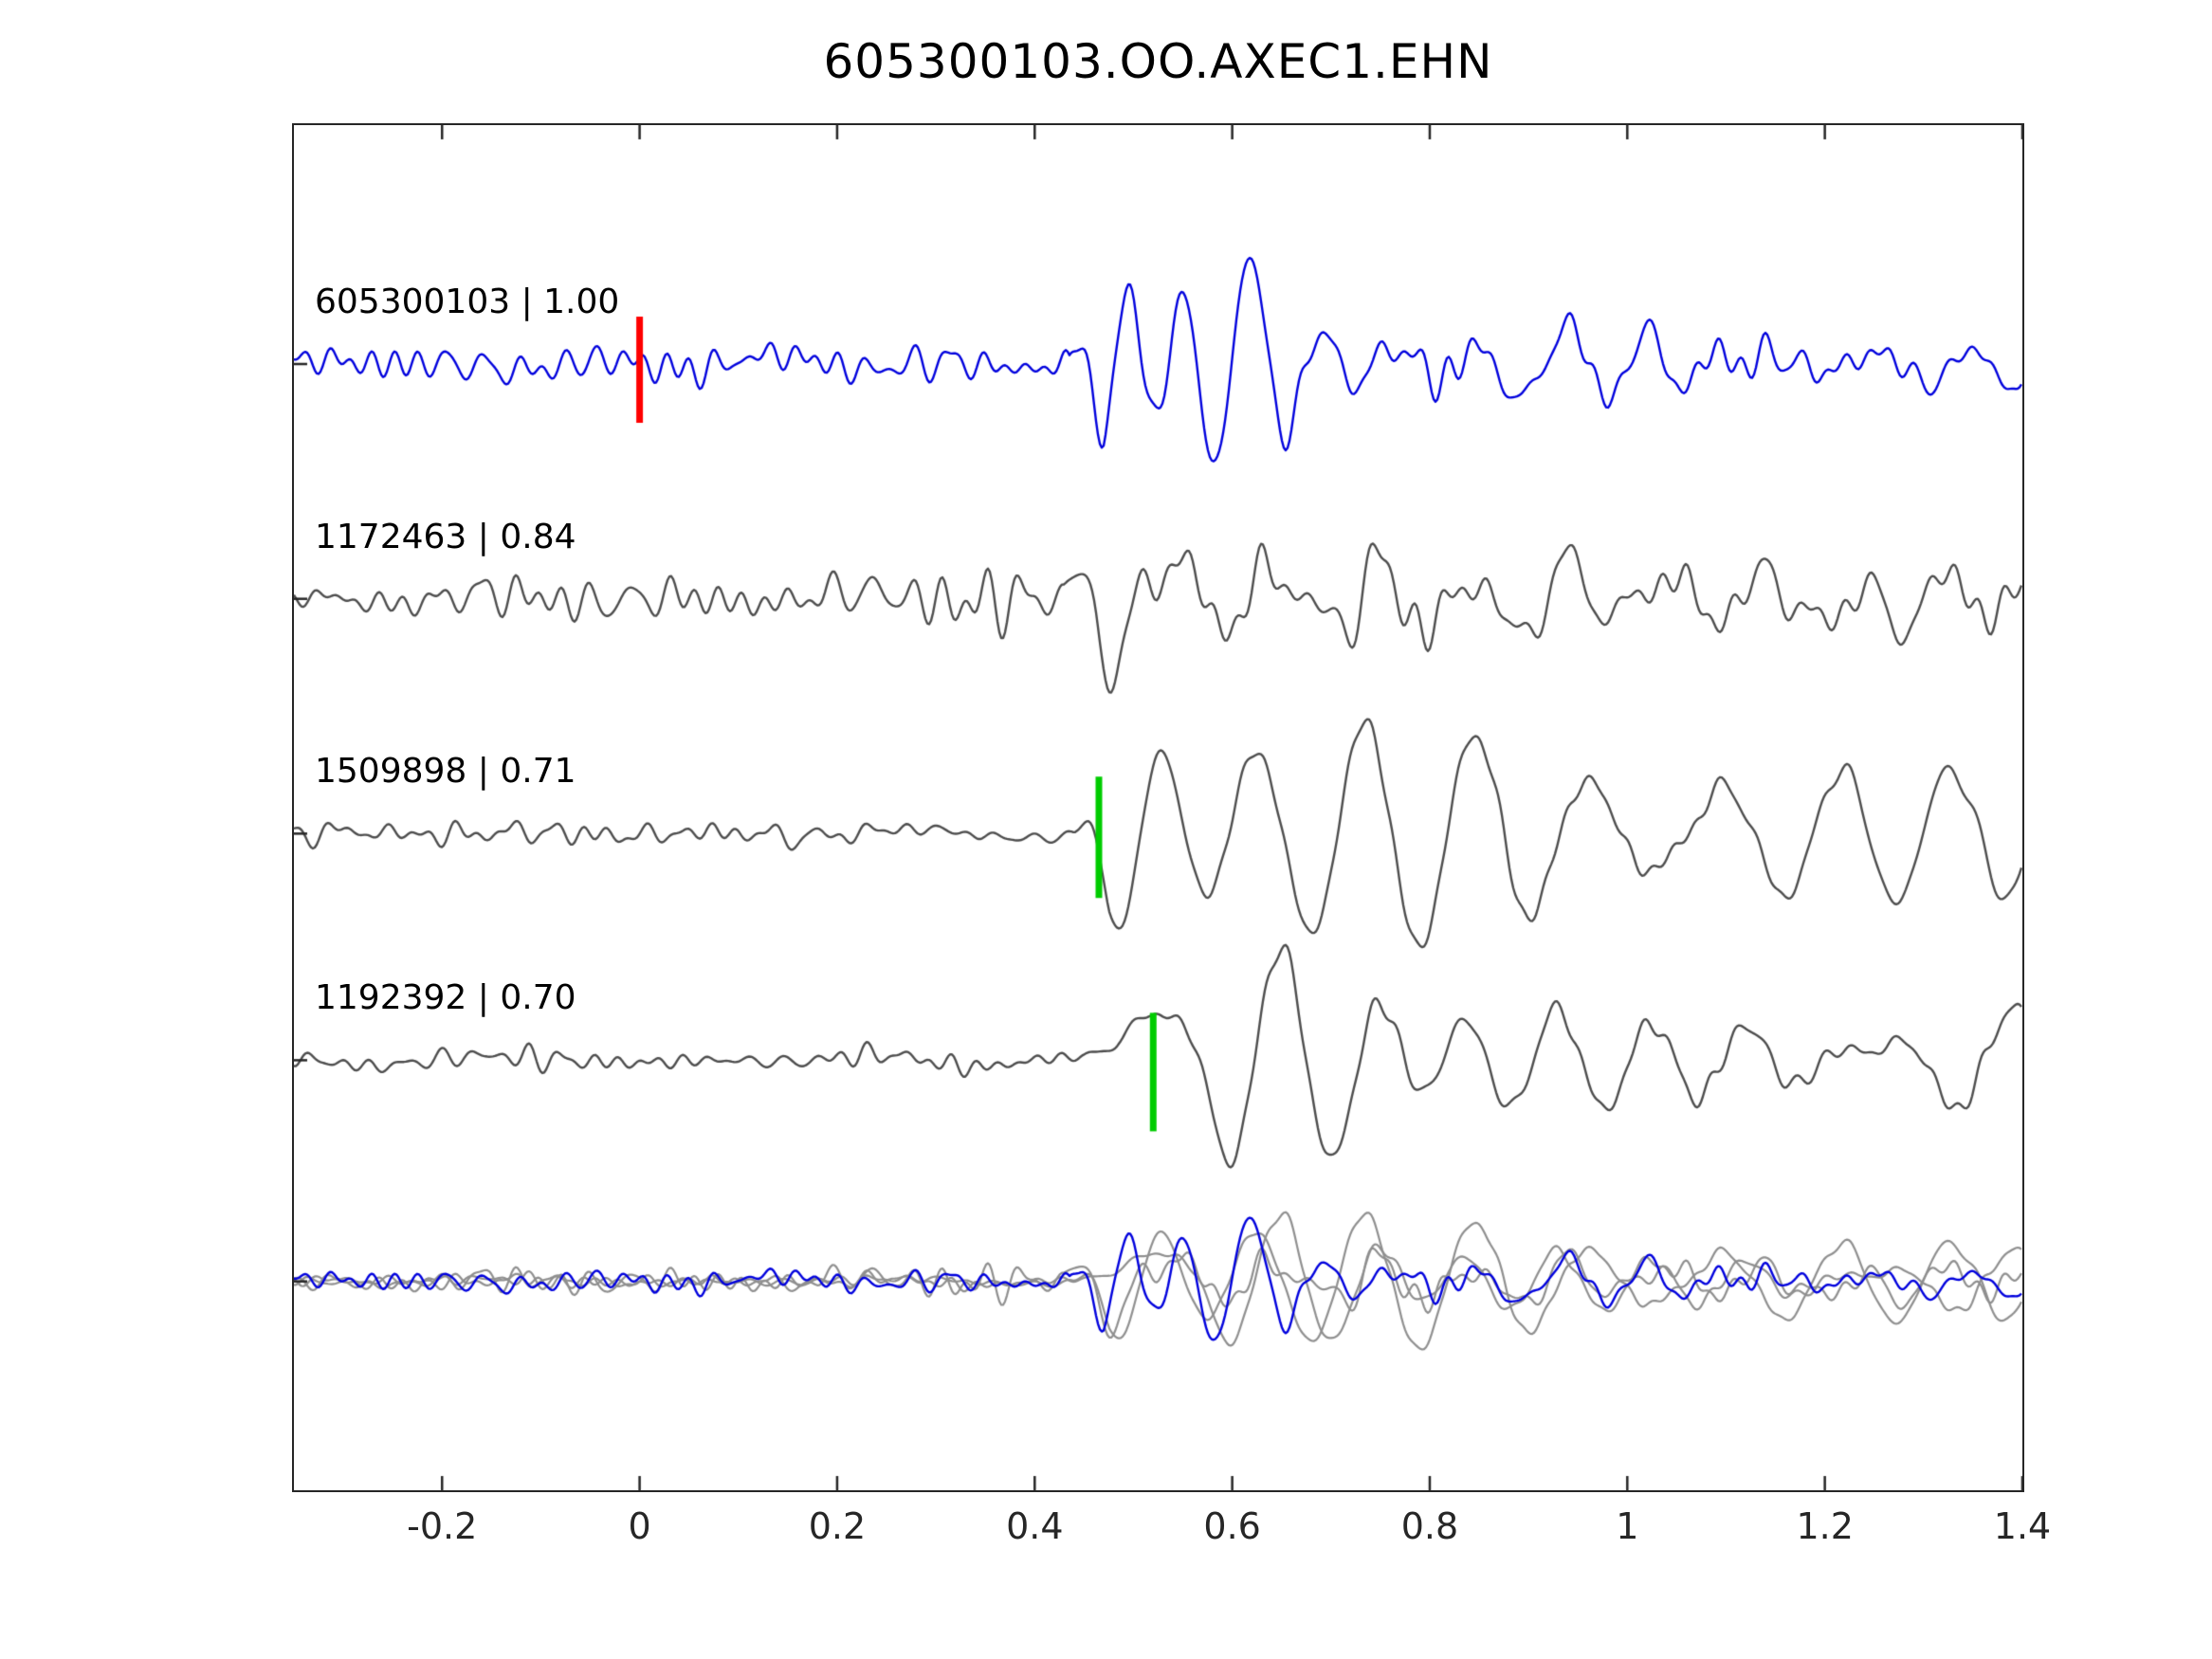 The image size is (2212, 1659). Describe the element at coordinates (2022, 1526) in the screenshot. I see `x-tick-label: 1.4` at that location.